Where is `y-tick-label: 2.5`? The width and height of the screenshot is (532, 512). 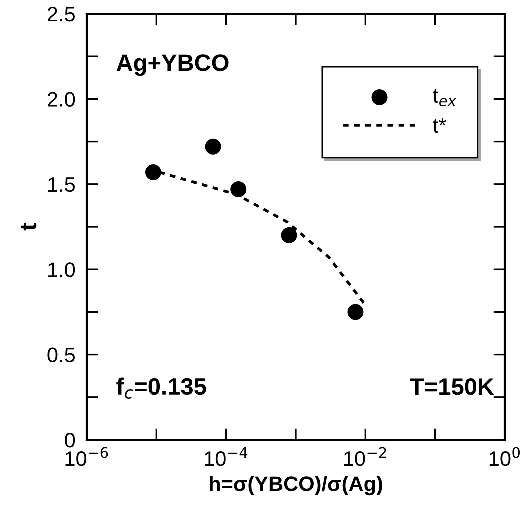
y-tick-label: 2.5 is located at coordinates (62, 14).